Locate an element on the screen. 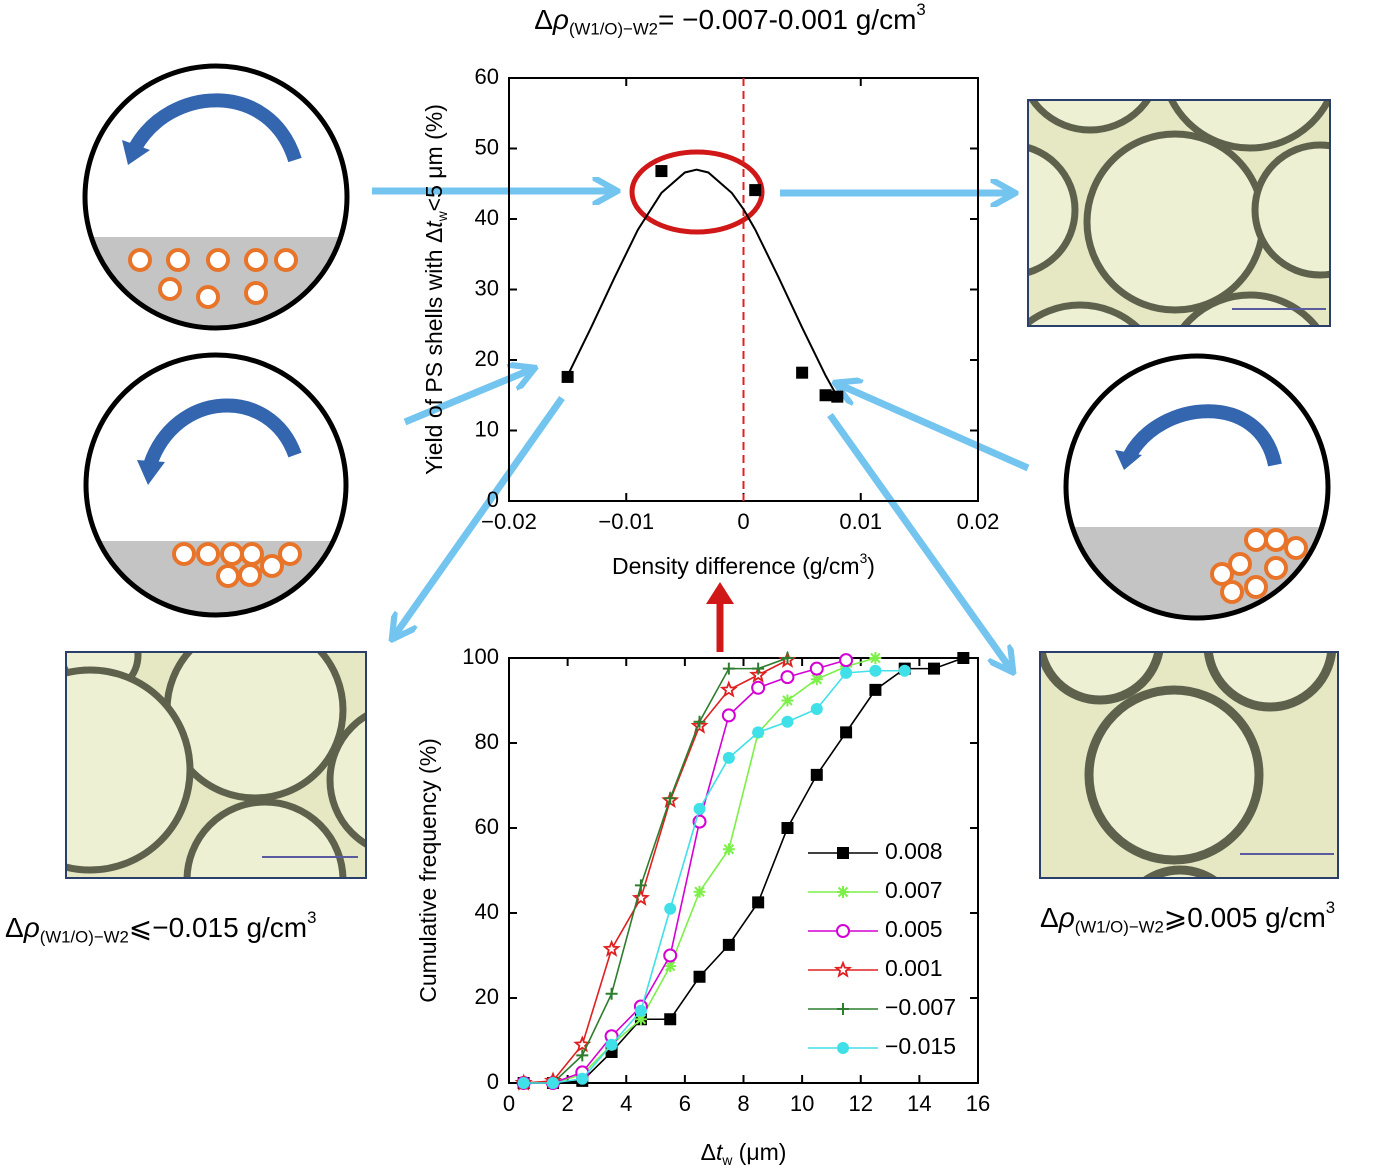 The image size is (1400, 1171). fit-curve is located at coordinates (702, 283).